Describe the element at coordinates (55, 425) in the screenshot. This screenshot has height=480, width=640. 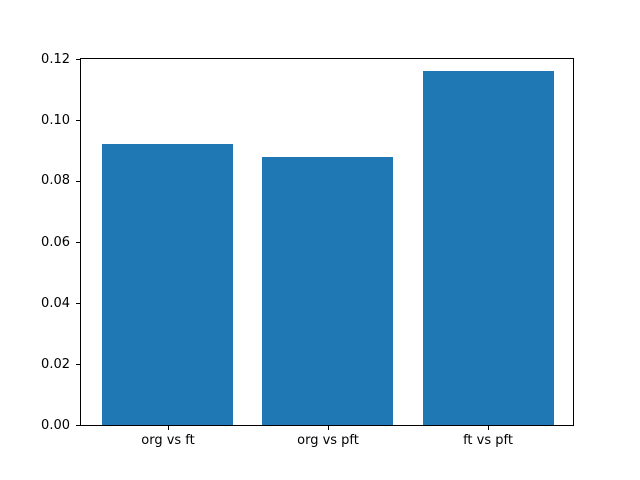
I see `y-tick-label: 0.00` at that location.